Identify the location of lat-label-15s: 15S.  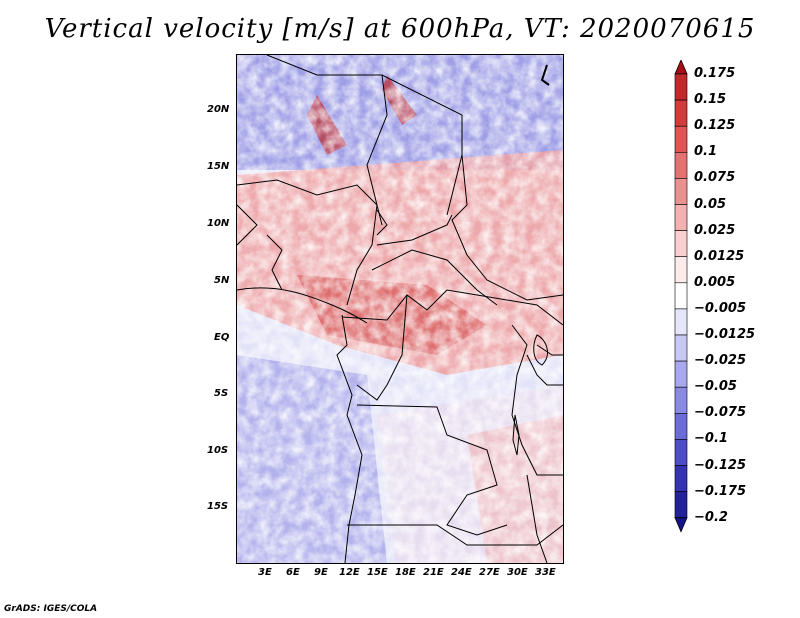
(218, 506).